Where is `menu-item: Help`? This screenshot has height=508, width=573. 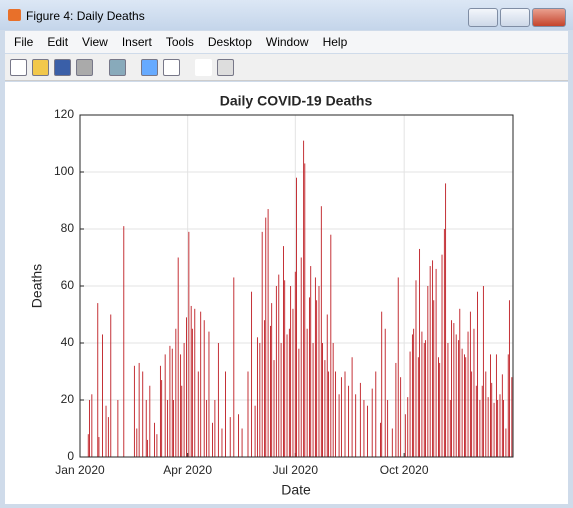 menu-item: Help is located at coordinates (335, 42).